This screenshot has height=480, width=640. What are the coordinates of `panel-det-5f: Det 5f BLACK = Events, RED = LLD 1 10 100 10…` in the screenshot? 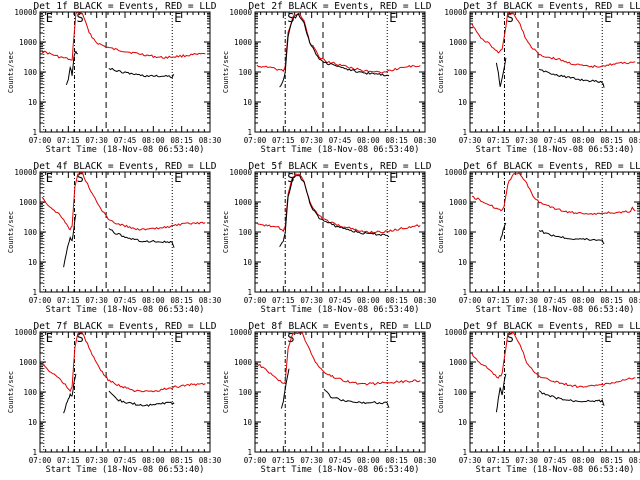 It's located at (329, 238).